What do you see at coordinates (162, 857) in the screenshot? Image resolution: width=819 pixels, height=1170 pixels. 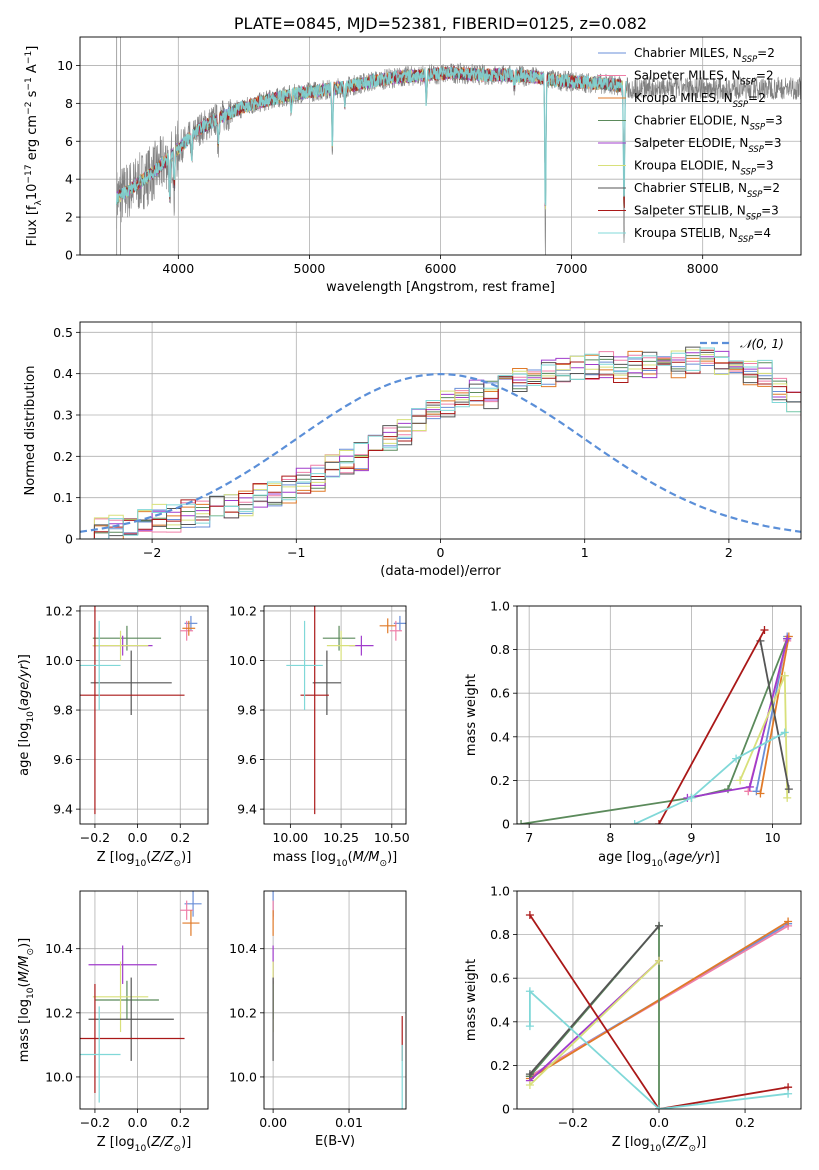 I see `text-fragment: Z/Z` at bounding box center [162, 857].